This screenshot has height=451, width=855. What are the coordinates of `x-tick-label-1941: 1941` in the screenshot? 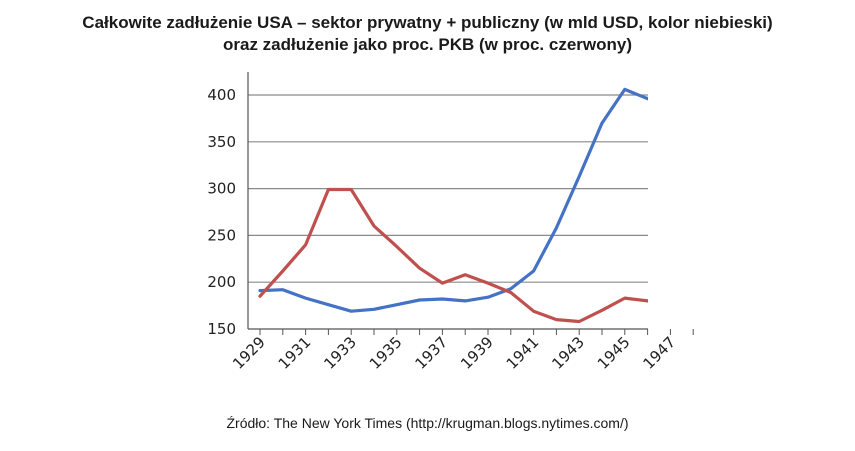 It's located at (523, 353).